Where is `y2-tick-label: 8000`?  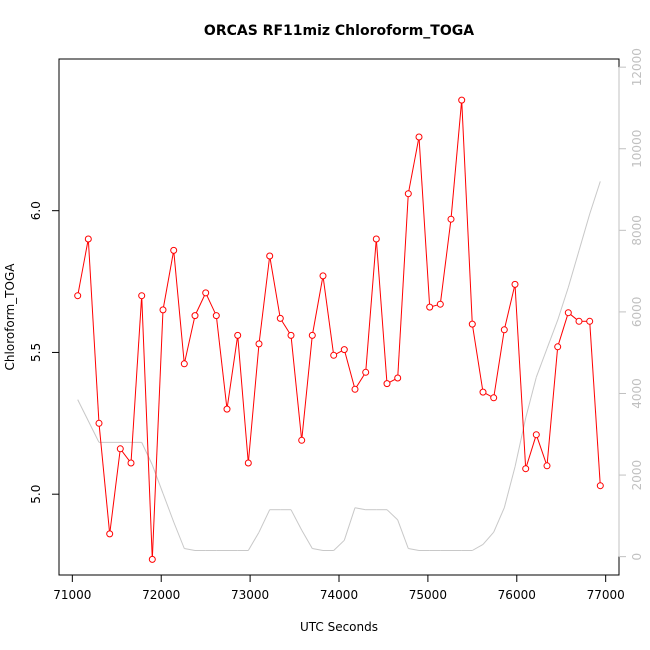 y2-tick-label: 8000 is located at coordinates (637, 230).